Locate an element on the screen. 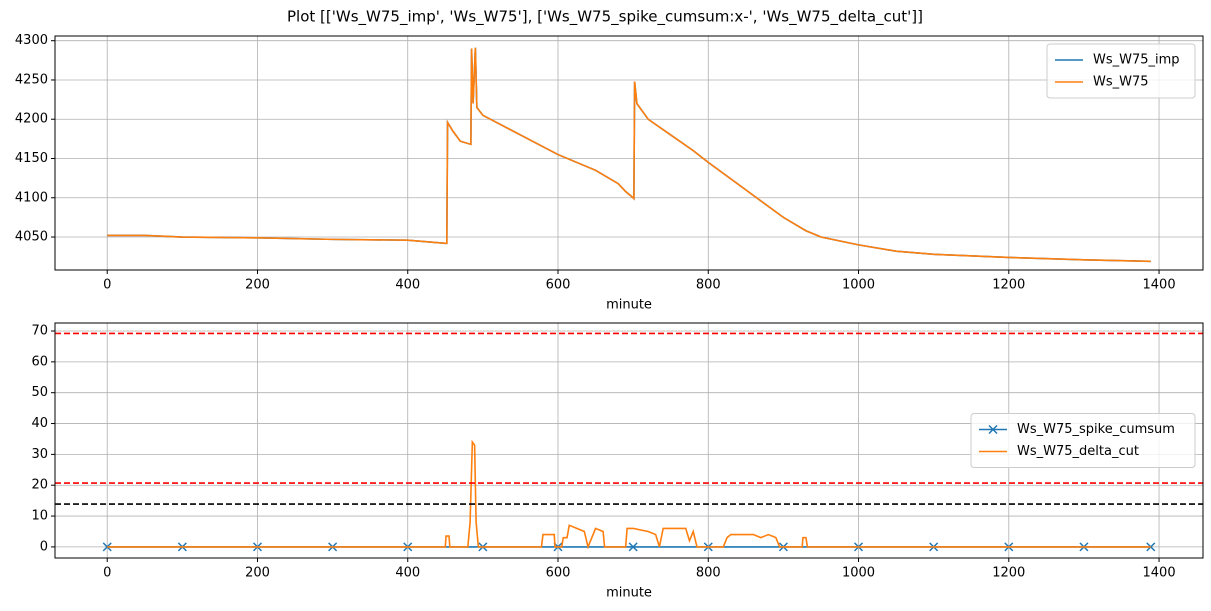 The image size is (1211, 611). legend-label: Ws_W75_delta_cut is located at coordinates (1078, 451).